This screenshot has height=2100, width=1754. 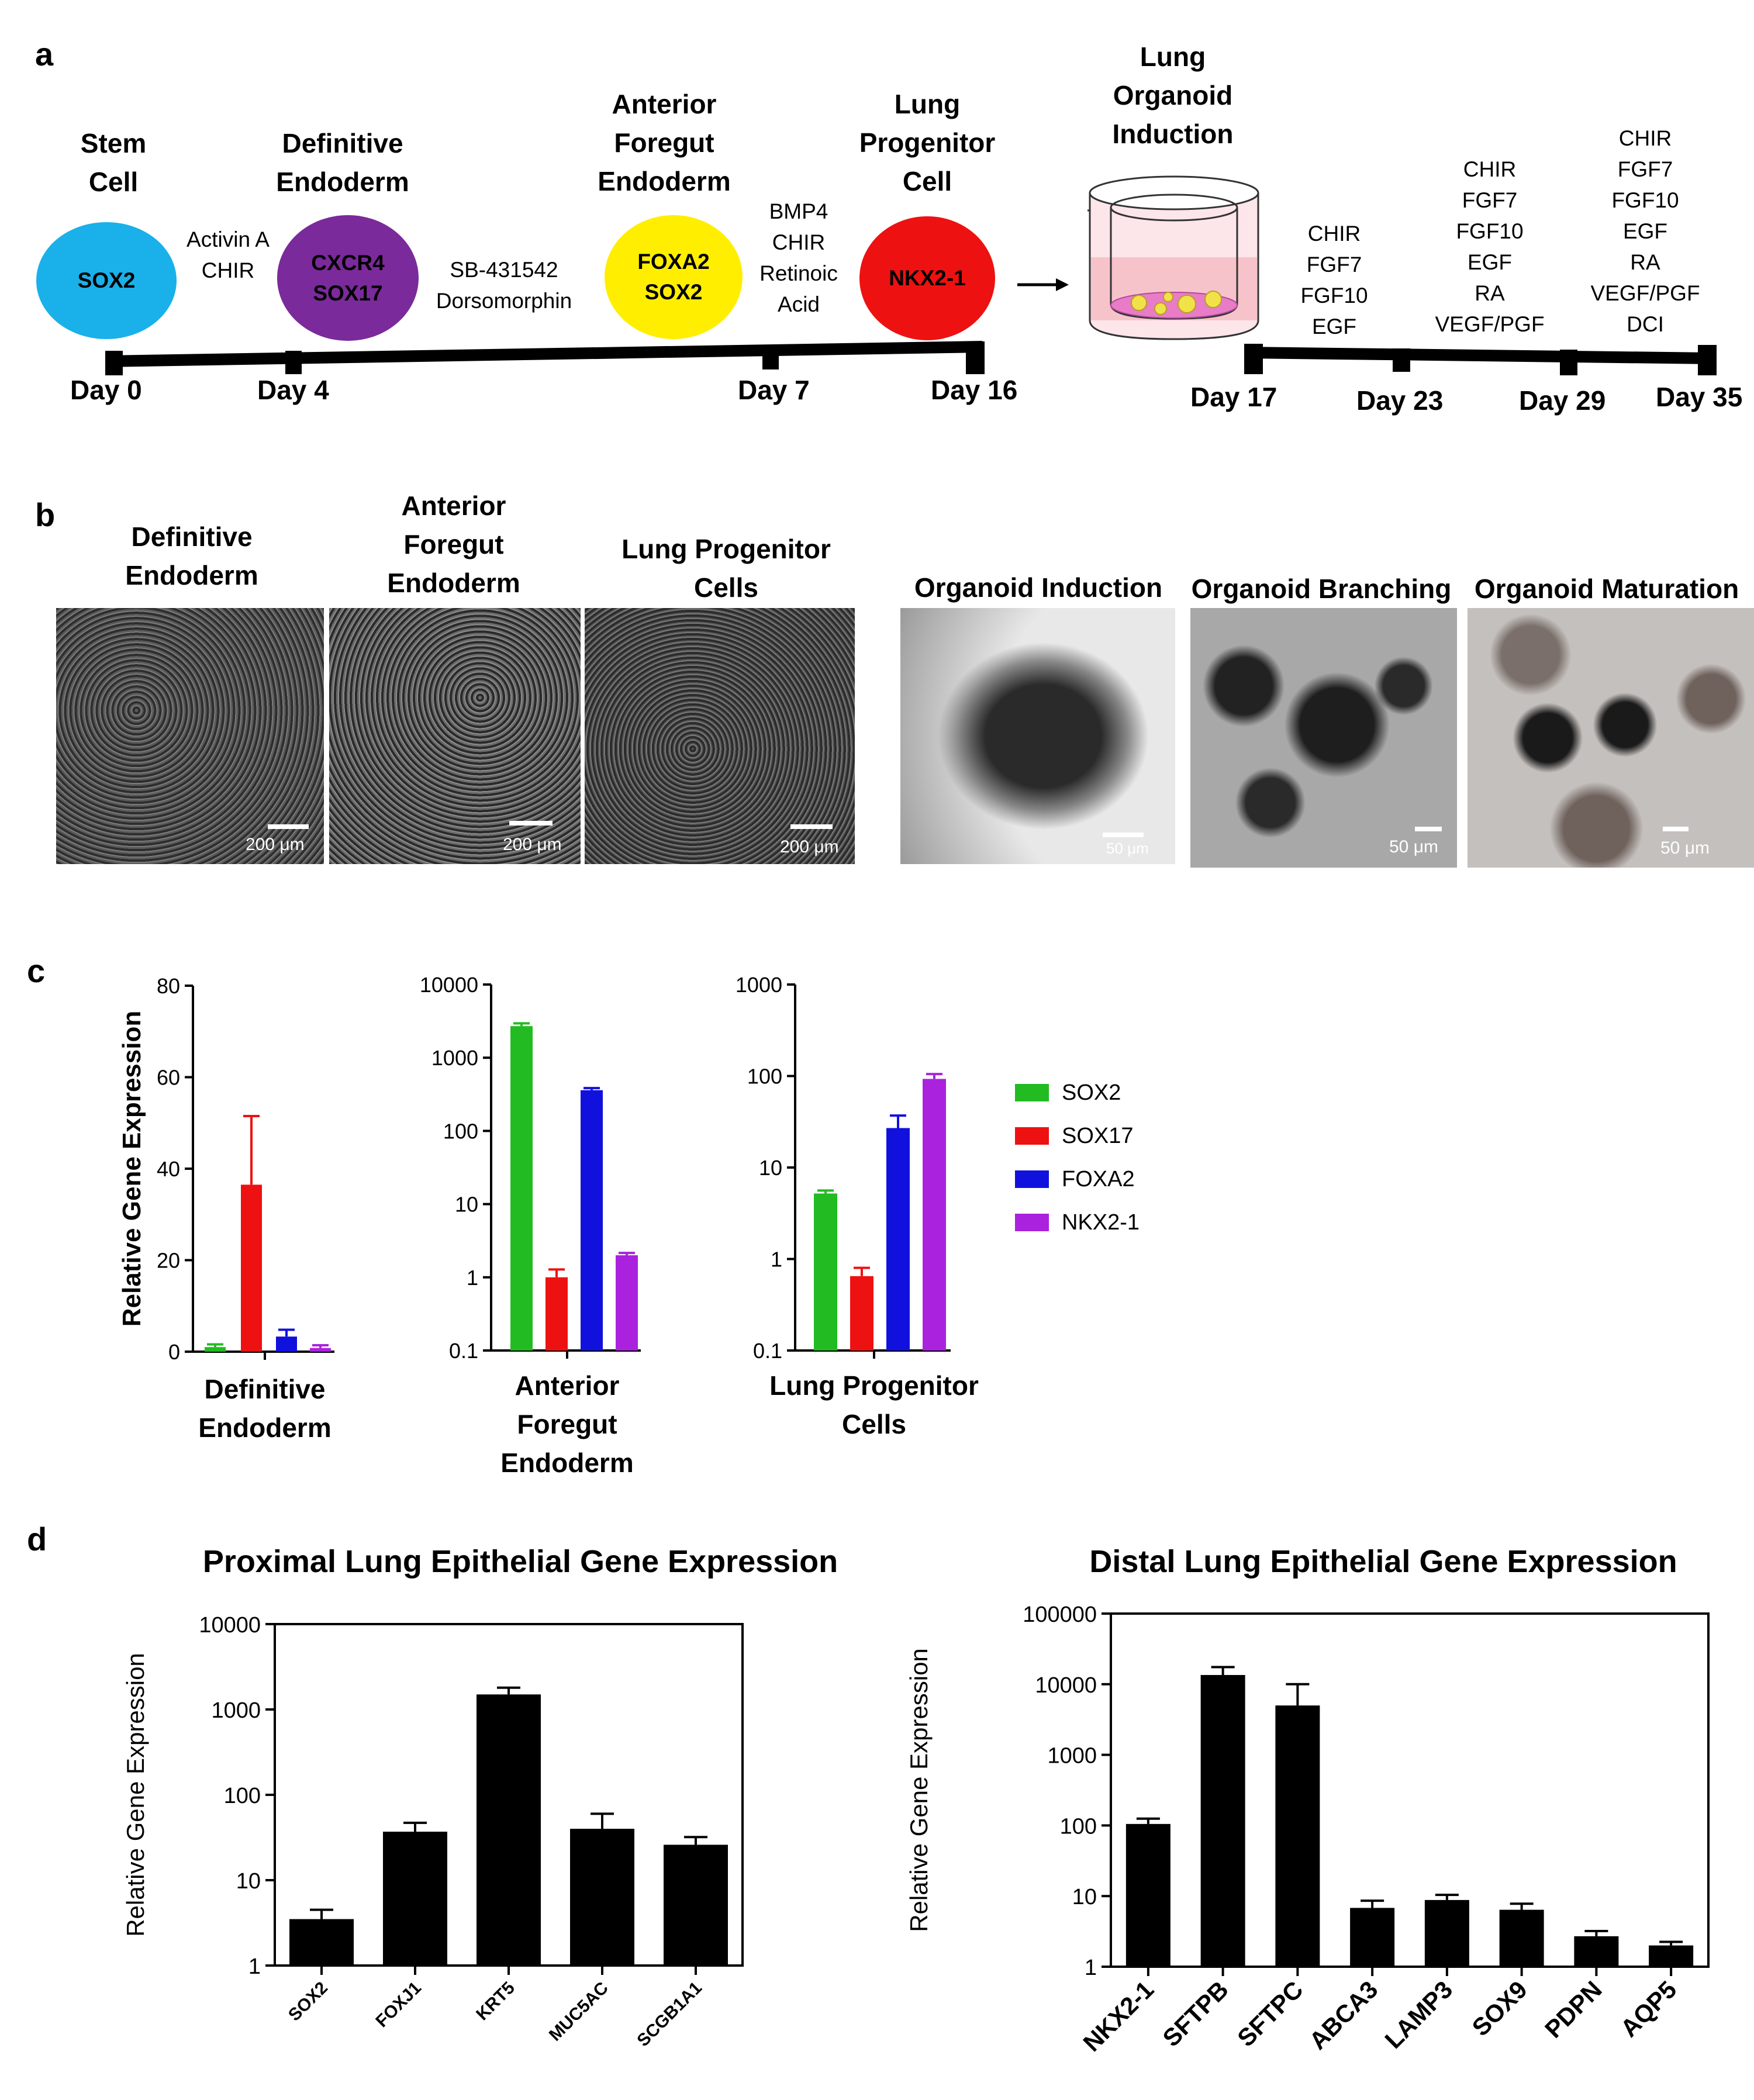 I want to click on legend-label: SOX17, so click(x=1098, y=1135).